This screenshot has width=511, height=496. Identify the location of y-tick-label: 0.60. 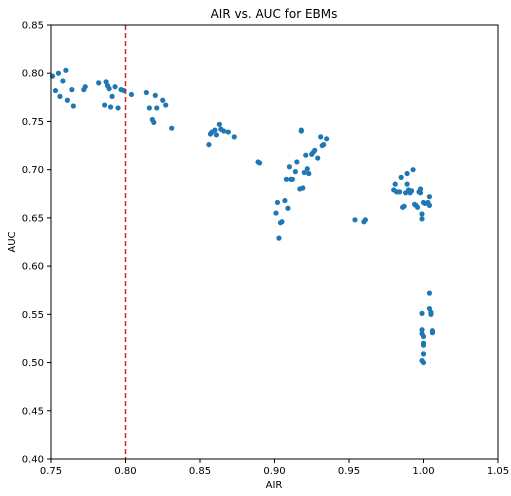
(33, 267).